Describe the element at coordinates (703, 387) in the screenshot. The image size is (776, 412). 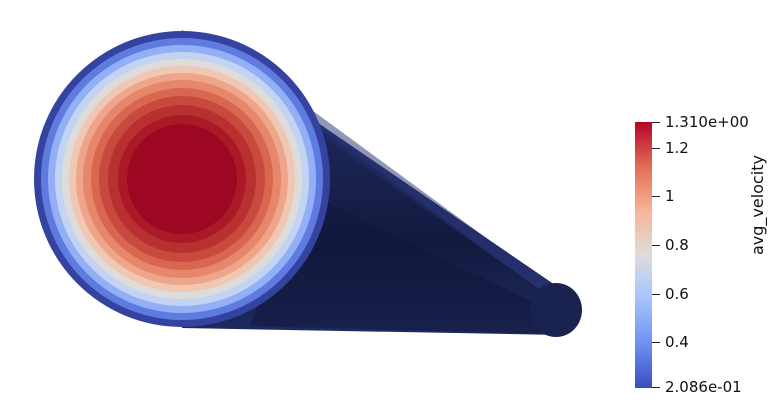
I see `colorbar-min-label: 2.086e-01` at that location.